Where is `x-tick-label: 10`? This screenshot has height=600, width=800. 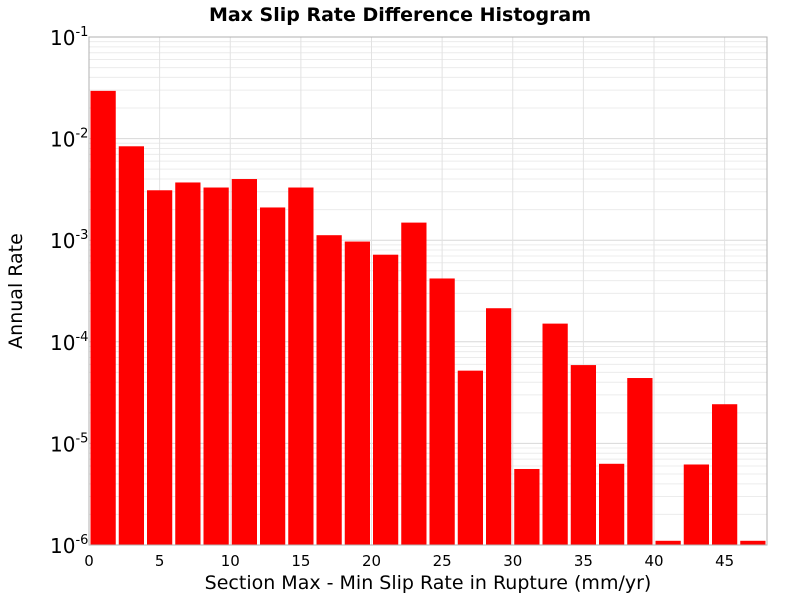
x-tick-label: 10 is located at coordinates (230, 561).